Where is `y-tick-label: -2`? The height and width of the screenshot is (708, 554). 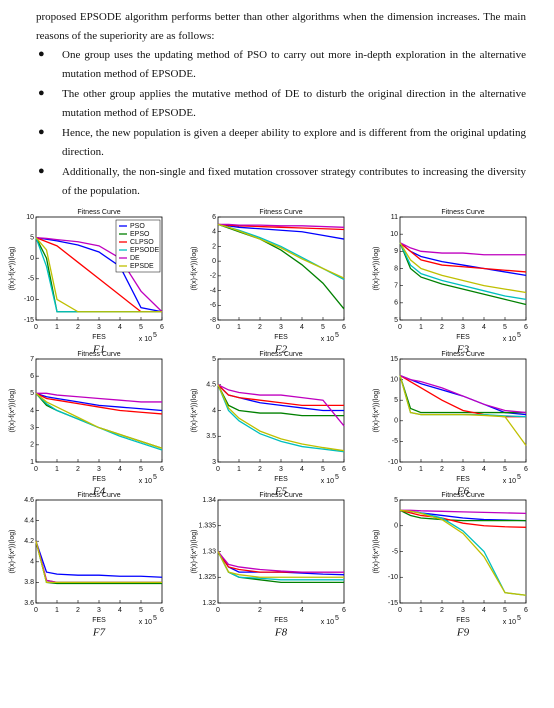
y-tick-label: -2 is located at coordinates (213, 276).